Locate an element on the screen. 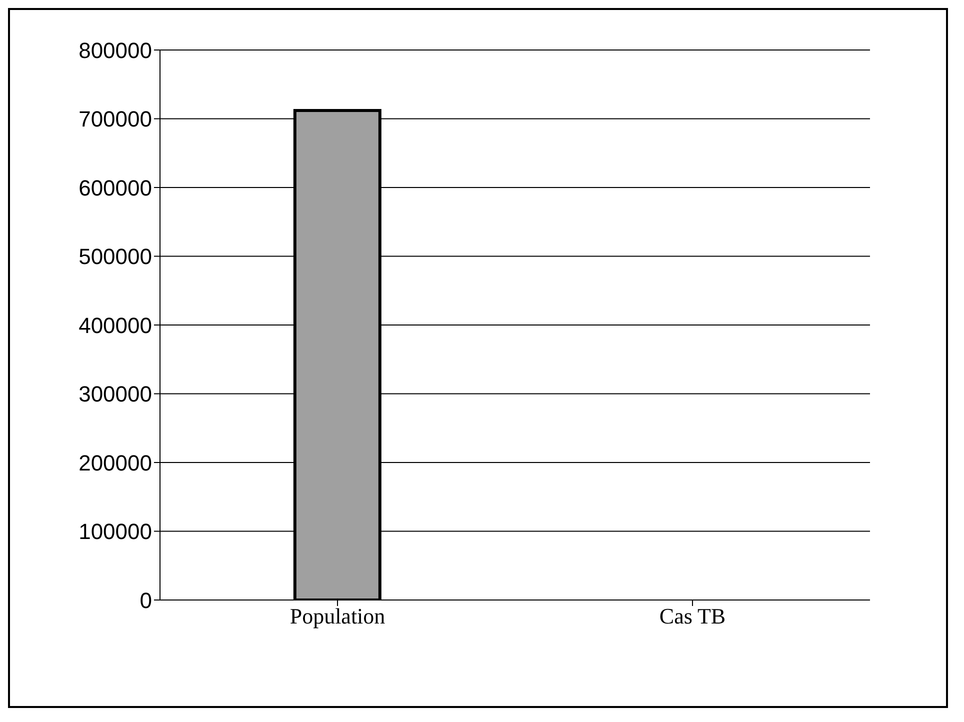 The width and height of the screenshot is (964, 722). y-tick-label: 600000 is located at coordinates (115, 187).